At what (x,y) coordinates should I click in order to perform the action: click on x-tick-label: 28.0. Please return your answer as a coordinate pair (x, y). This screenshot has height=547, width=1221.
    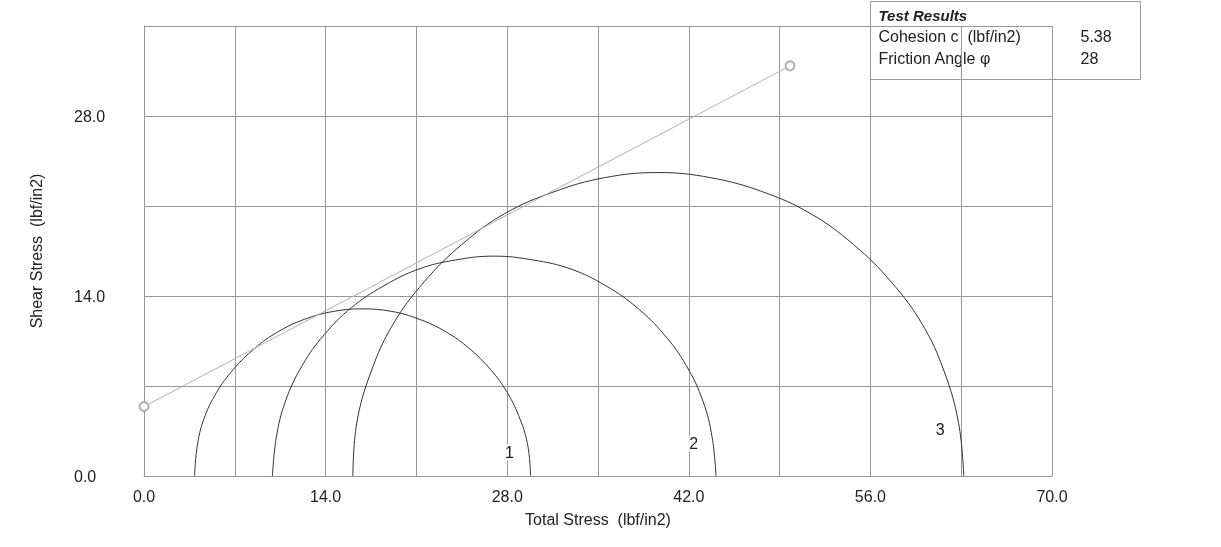
    Looking at the image, I should click on (507, 496).